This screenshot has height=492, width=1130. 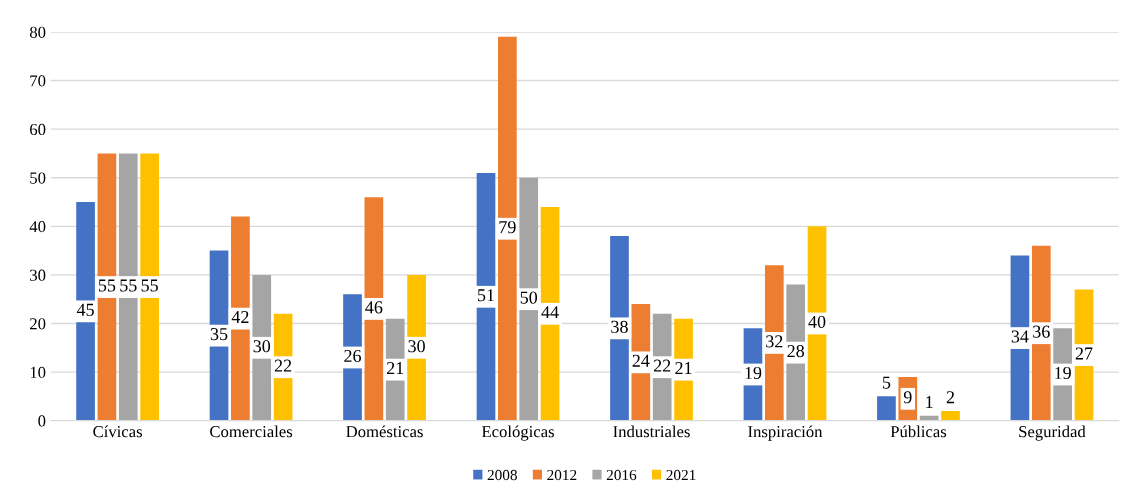 I want to click on x-tick-label: Comerciales, so click(x=251, y=431).